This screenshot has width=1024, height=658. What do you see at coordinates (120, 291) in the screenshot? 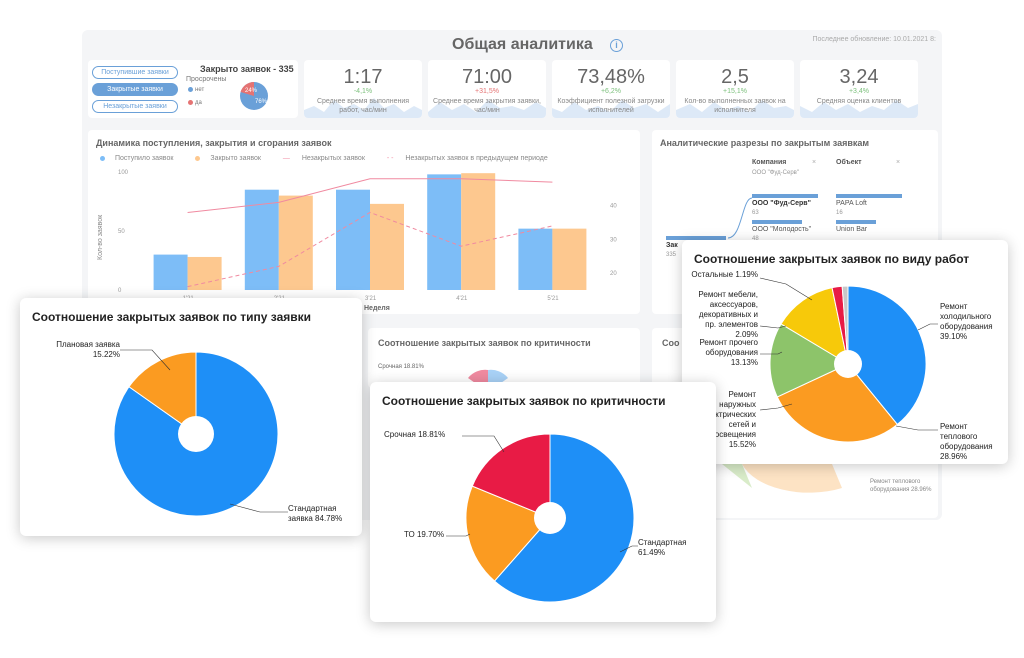
I see `y-tick-label: 0` at bounding box center [120, 291].